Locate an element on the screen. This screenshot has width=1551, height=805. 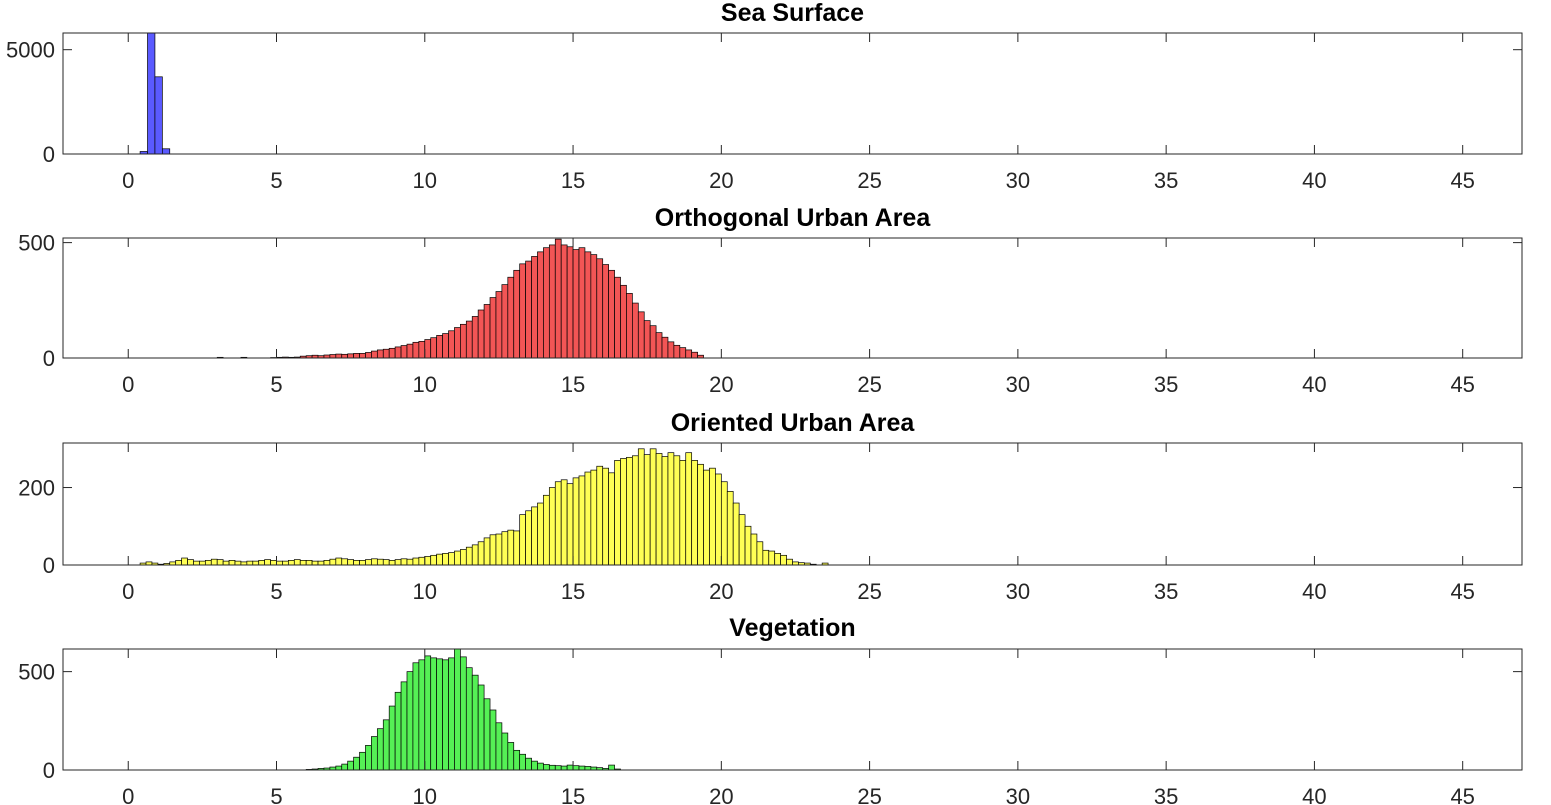
x-tick-label: 20 is located at coordinates (721, 794).